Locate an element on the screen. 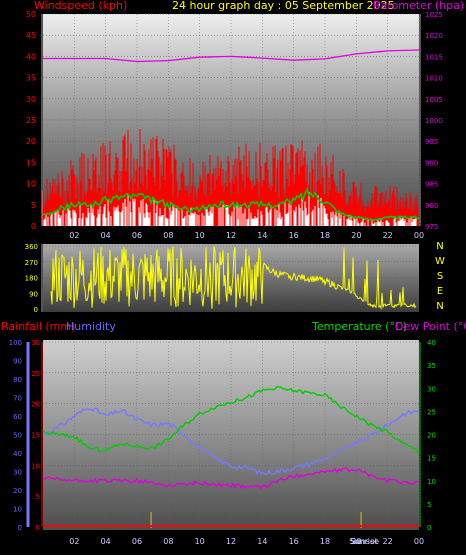 Image resolution: width=466 pixels, height=555 pixels. direction-series is located at coordinates (233, 278).